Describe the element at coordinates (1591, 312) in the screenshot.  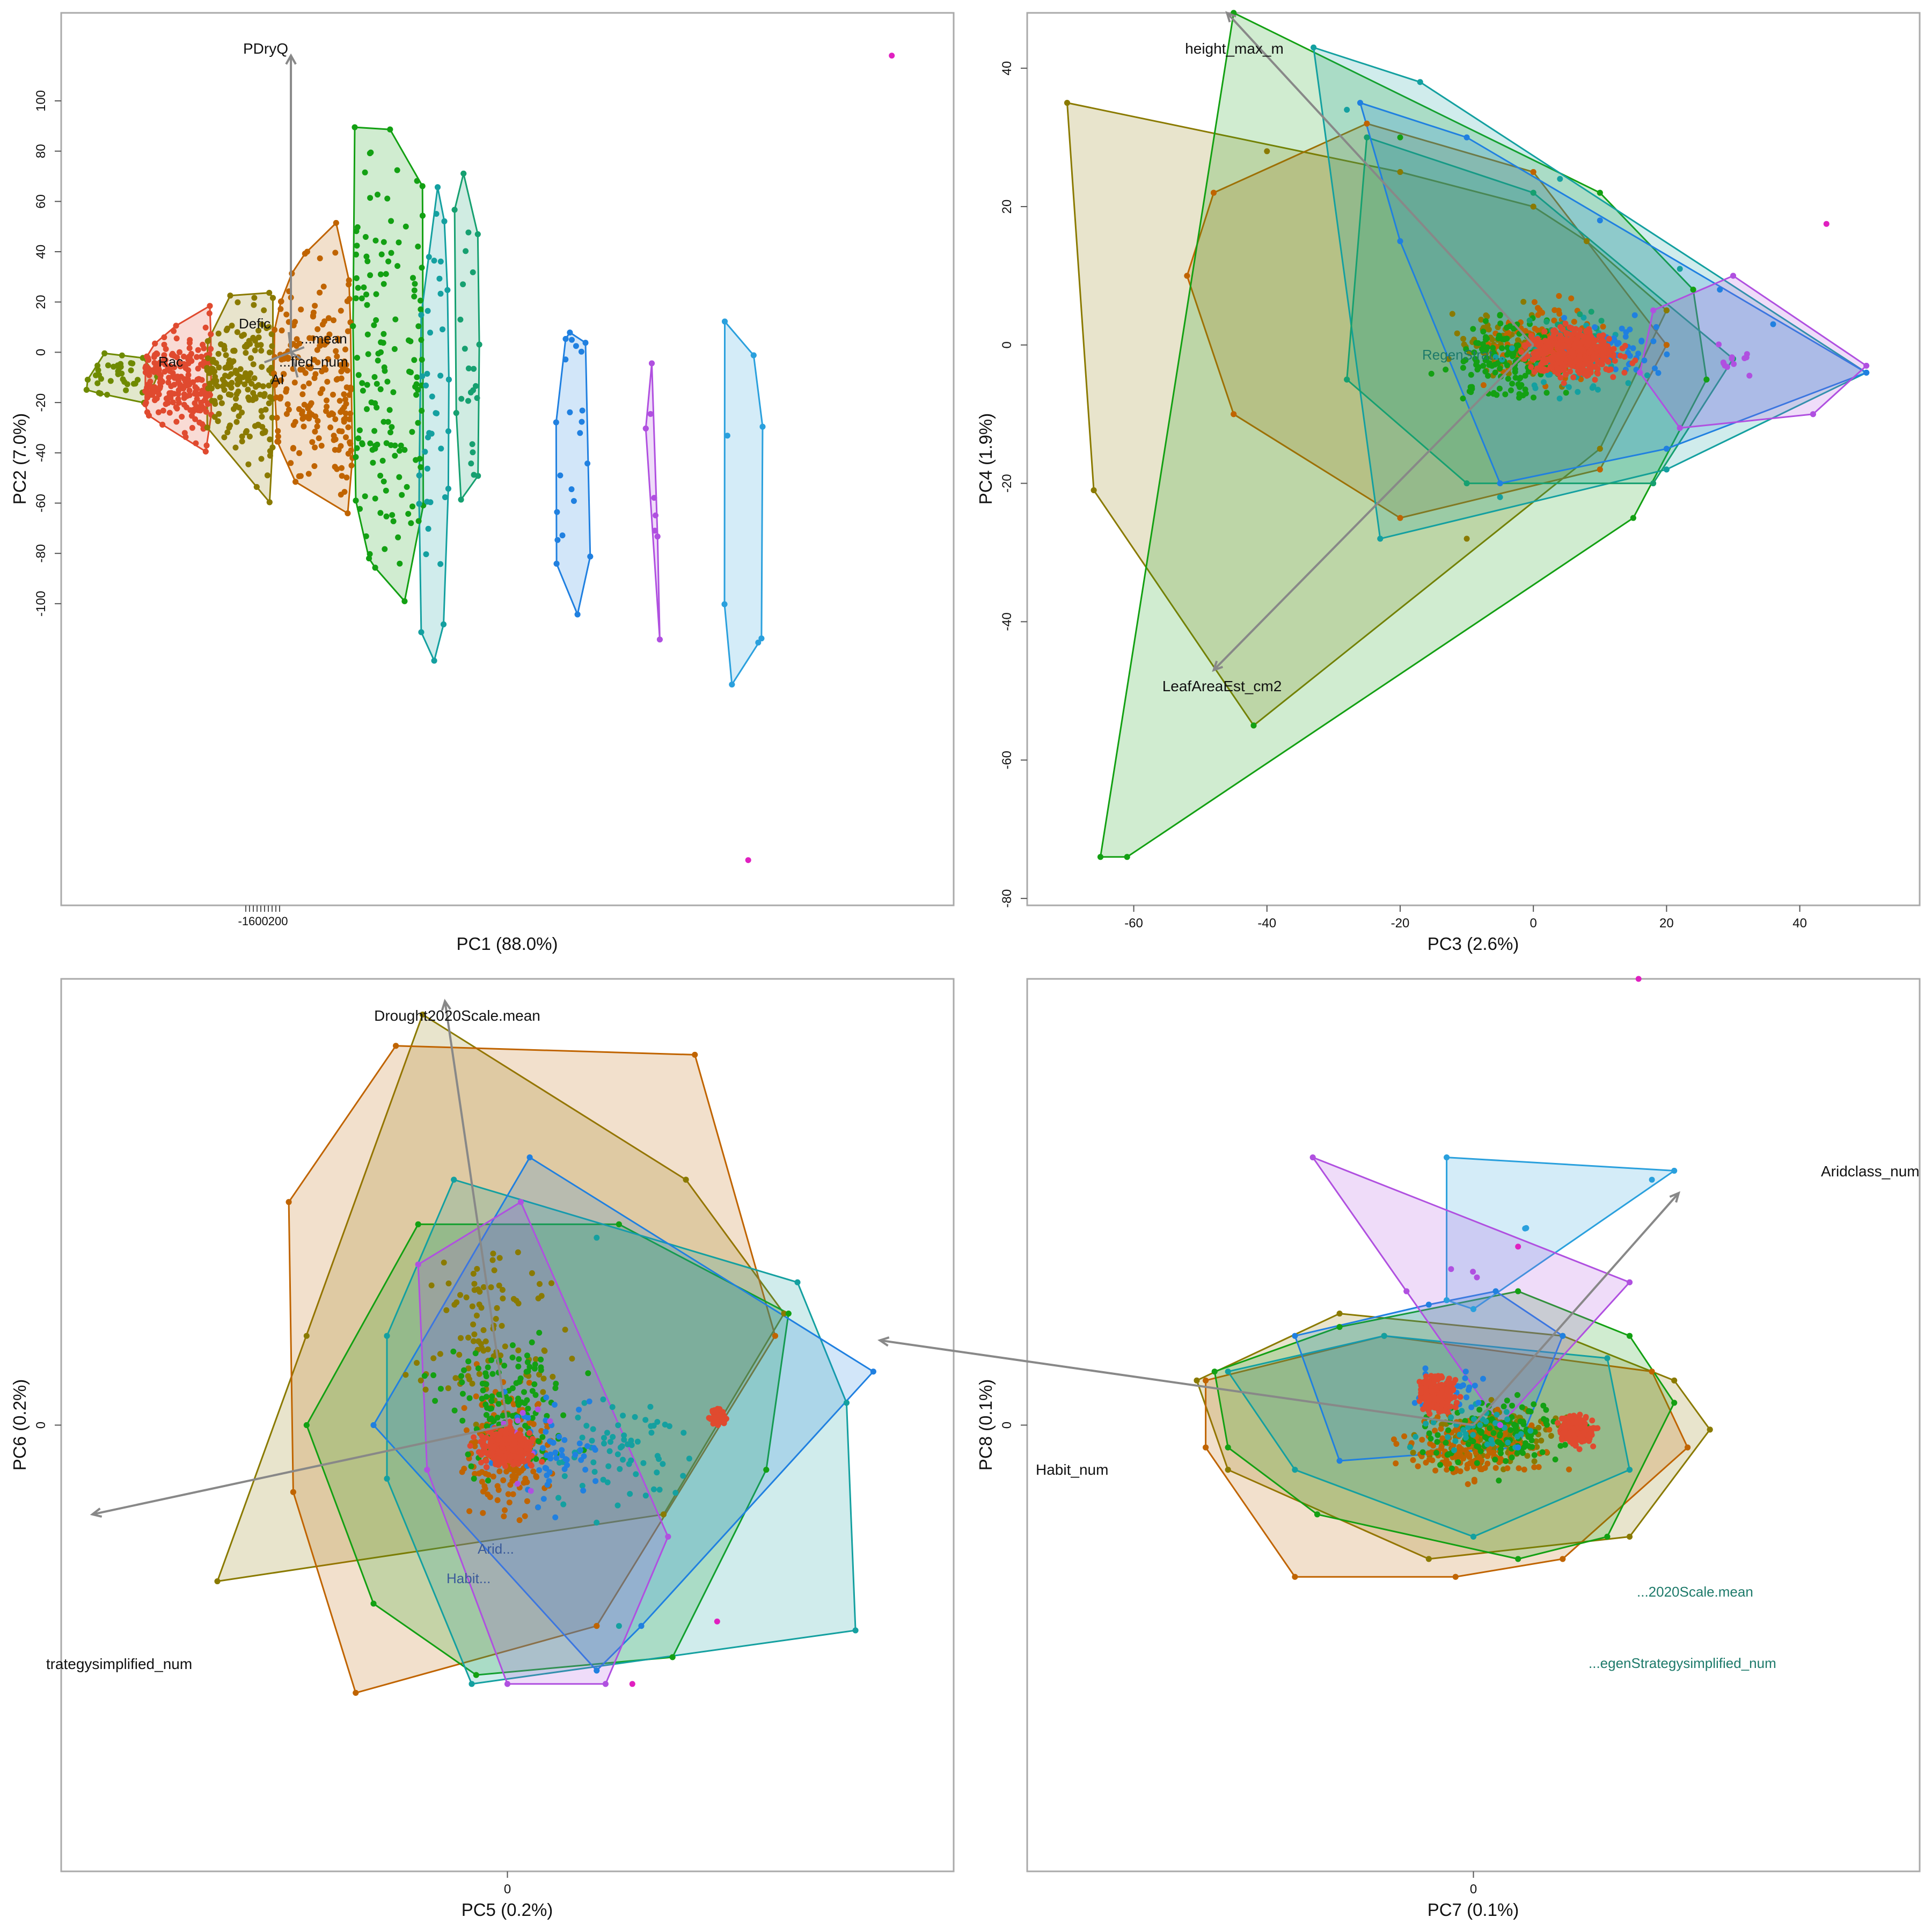
I see `point-p2-teal-green` at that location.